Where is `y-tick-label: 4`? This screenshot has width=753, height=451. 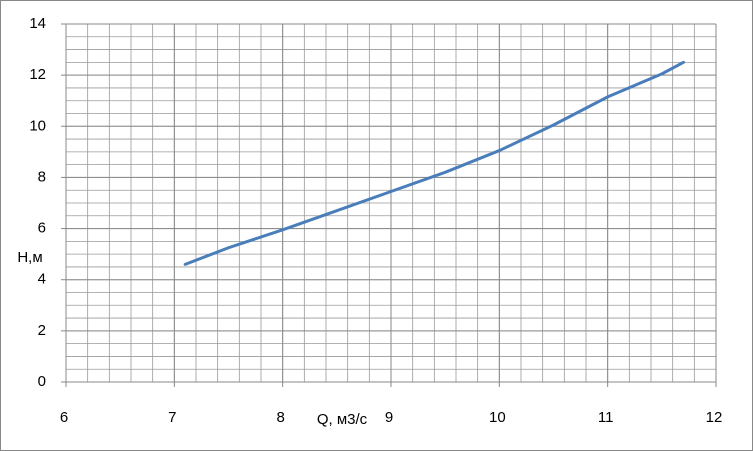 y-tick-label: 4 is located at coordinates (42, 279).